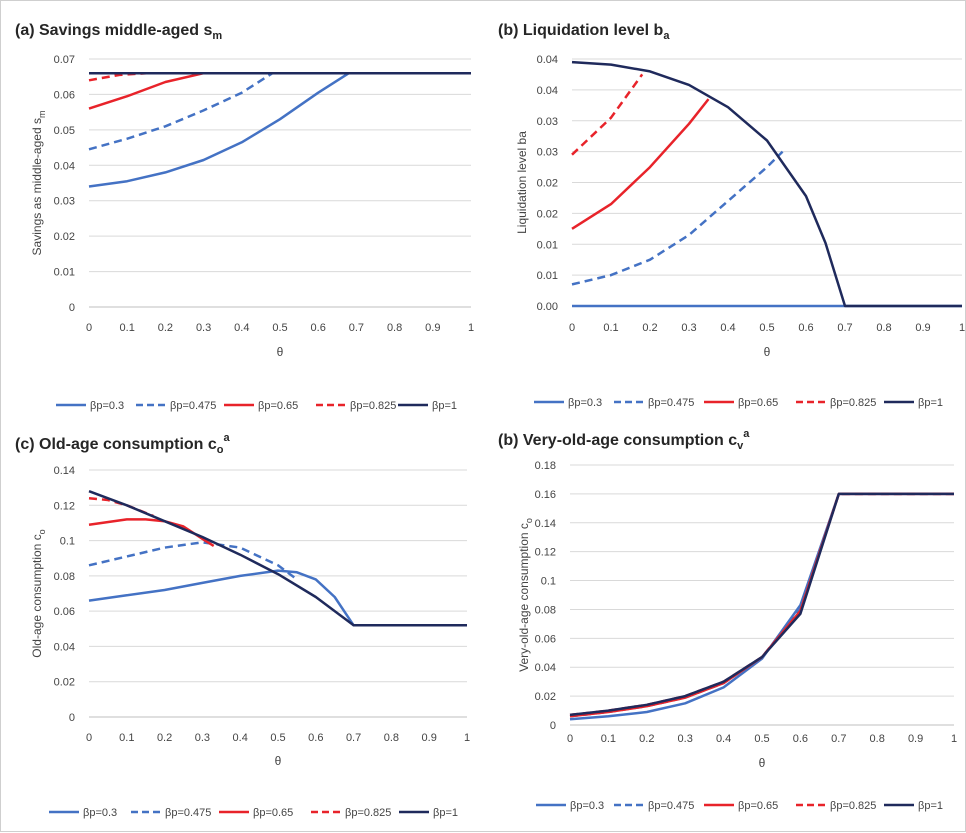 This screenshot has width=966, height=833. What do you see at coordinates (547, 307) in the screenshot?
I see `y-tick-label: 0.00` at bounding box center [547, 307].